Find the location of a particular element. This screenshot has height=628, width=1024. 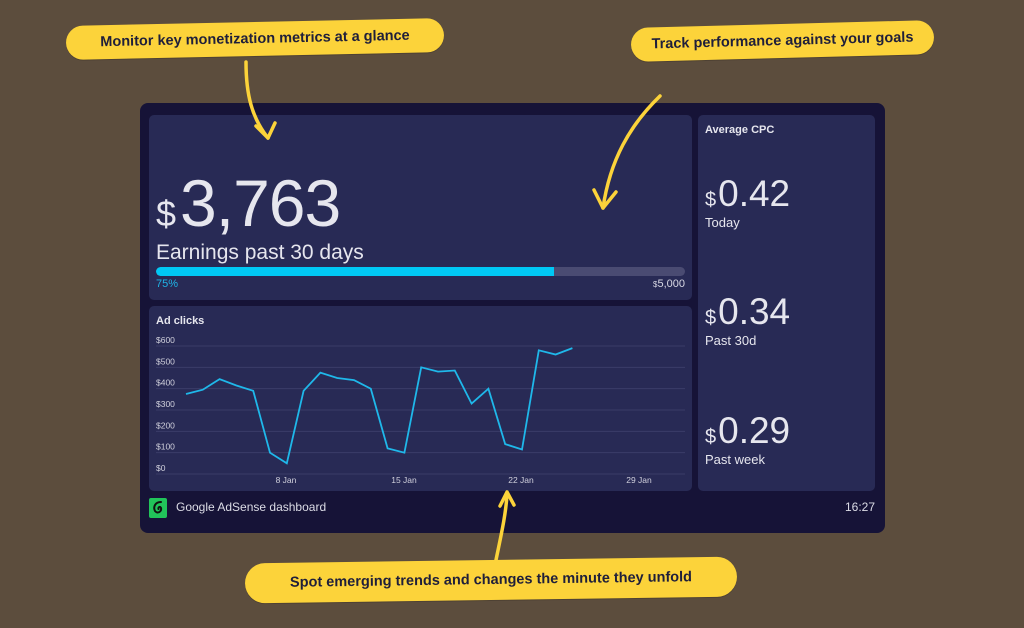

cpc-value: 0.42 is located at coordinates (754, 193).